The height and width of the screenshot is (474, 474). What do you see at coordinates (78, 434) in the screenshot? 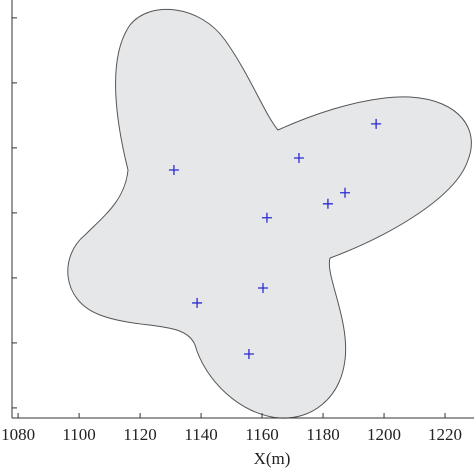
I see `x-tick-label: 1100` at bounding box center [78, 434].